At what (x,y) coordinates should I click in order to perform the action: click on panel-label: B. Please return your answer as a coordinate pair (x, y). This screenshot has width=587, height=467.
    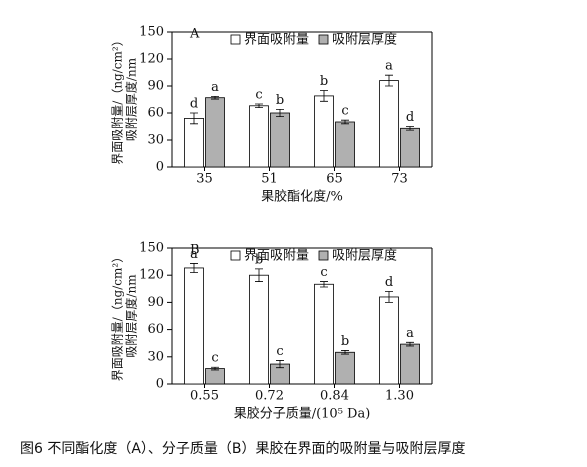
    Looking at the image, I should click on (195, 250).